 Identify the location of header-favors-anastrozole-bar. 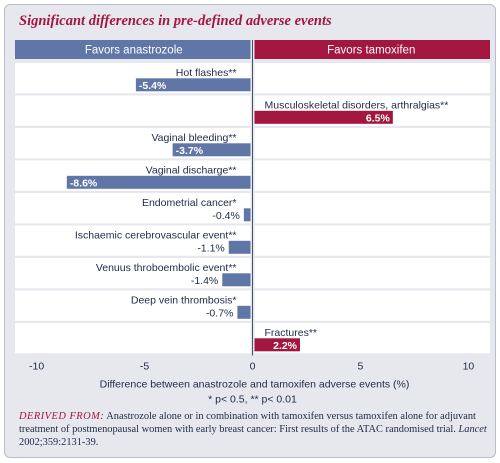
(133, 49).